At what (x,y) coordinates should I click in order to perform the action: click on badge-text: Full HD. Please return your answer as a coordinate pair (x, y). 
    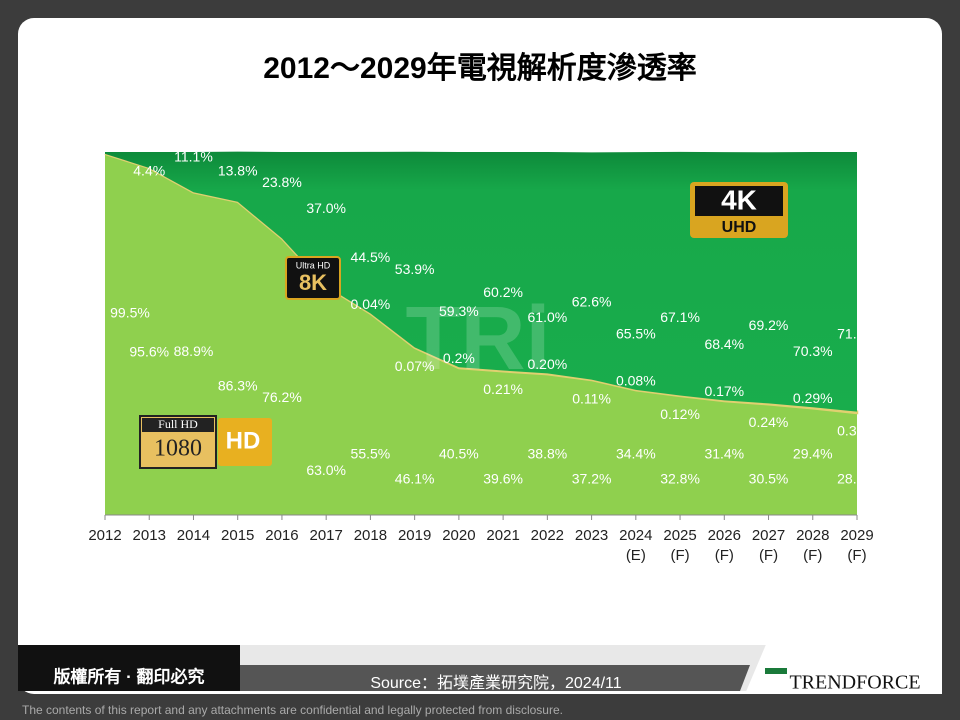
    Looking at the image, I should click on (178, 424).